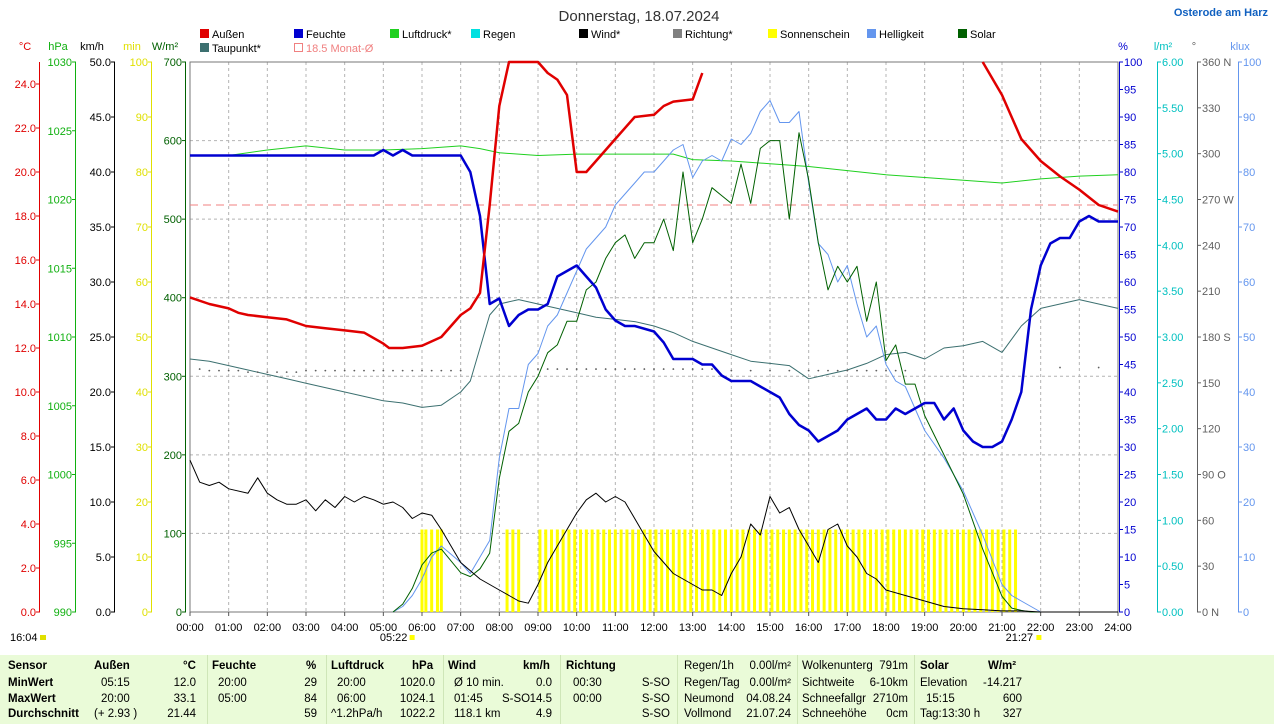  Describe the element at coordinates (142, 448) in the screenshot. I see `left-axis-tick-label: 30` at that location.